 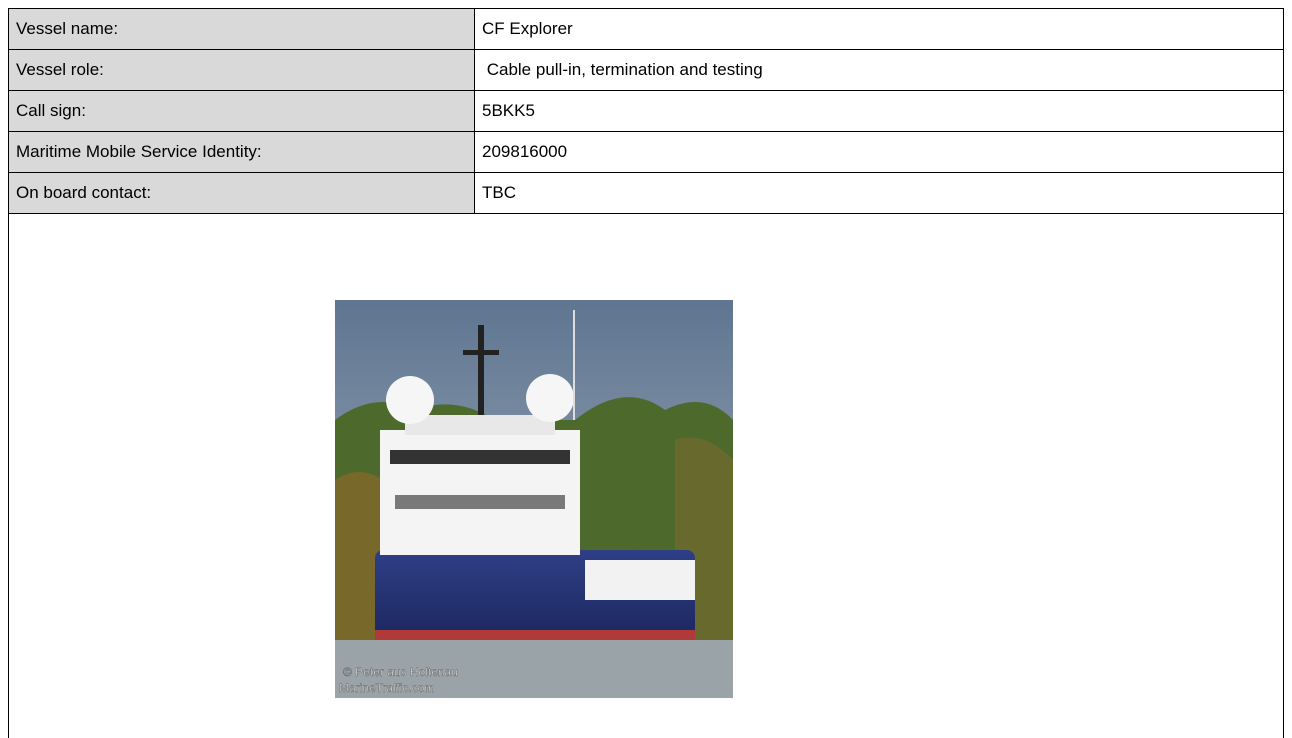 I want to click on label: On board contact:, so click(x=242, y=193).